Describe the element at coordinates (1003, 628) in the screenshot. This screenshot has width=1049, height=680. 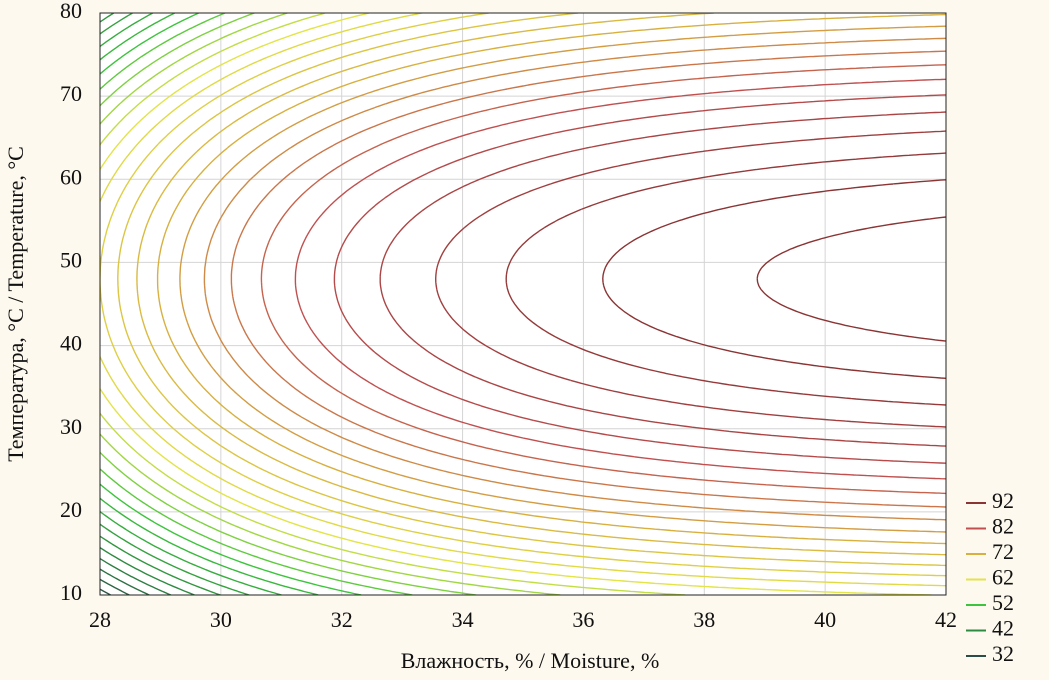
I see `legend-label: 42` at that location.